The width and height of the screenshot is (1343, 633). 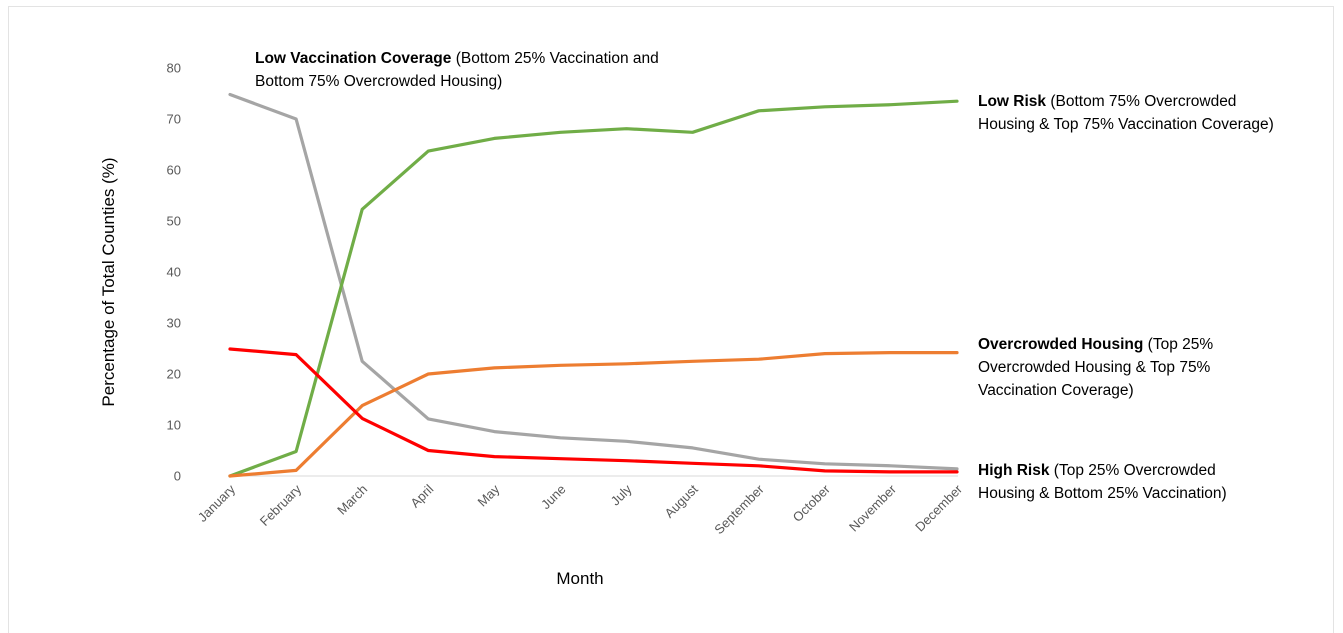 I want to click on y-tick-label: 40, so click(x=174, y=272).